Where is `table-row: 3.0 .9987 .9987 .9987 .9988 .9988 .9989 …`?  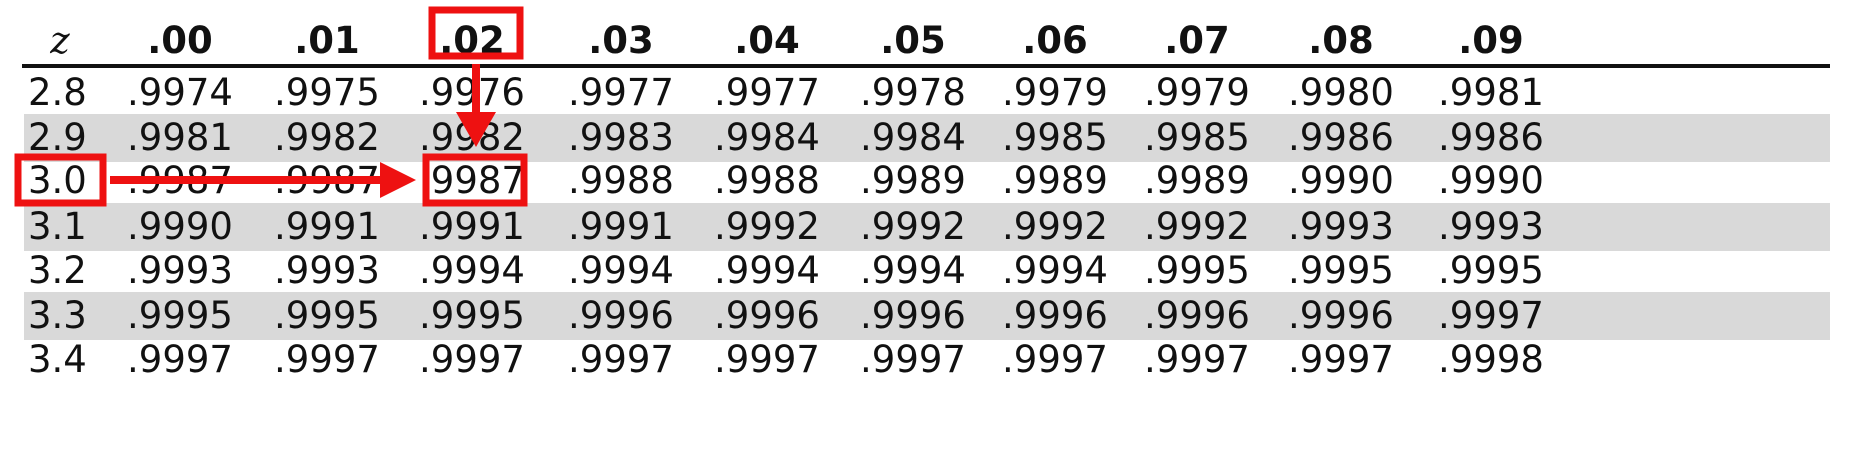
table-row: 3.0 .9987 .9987 .9987 .9988 .9988 .9989 … is located at coordinates (927, 181).